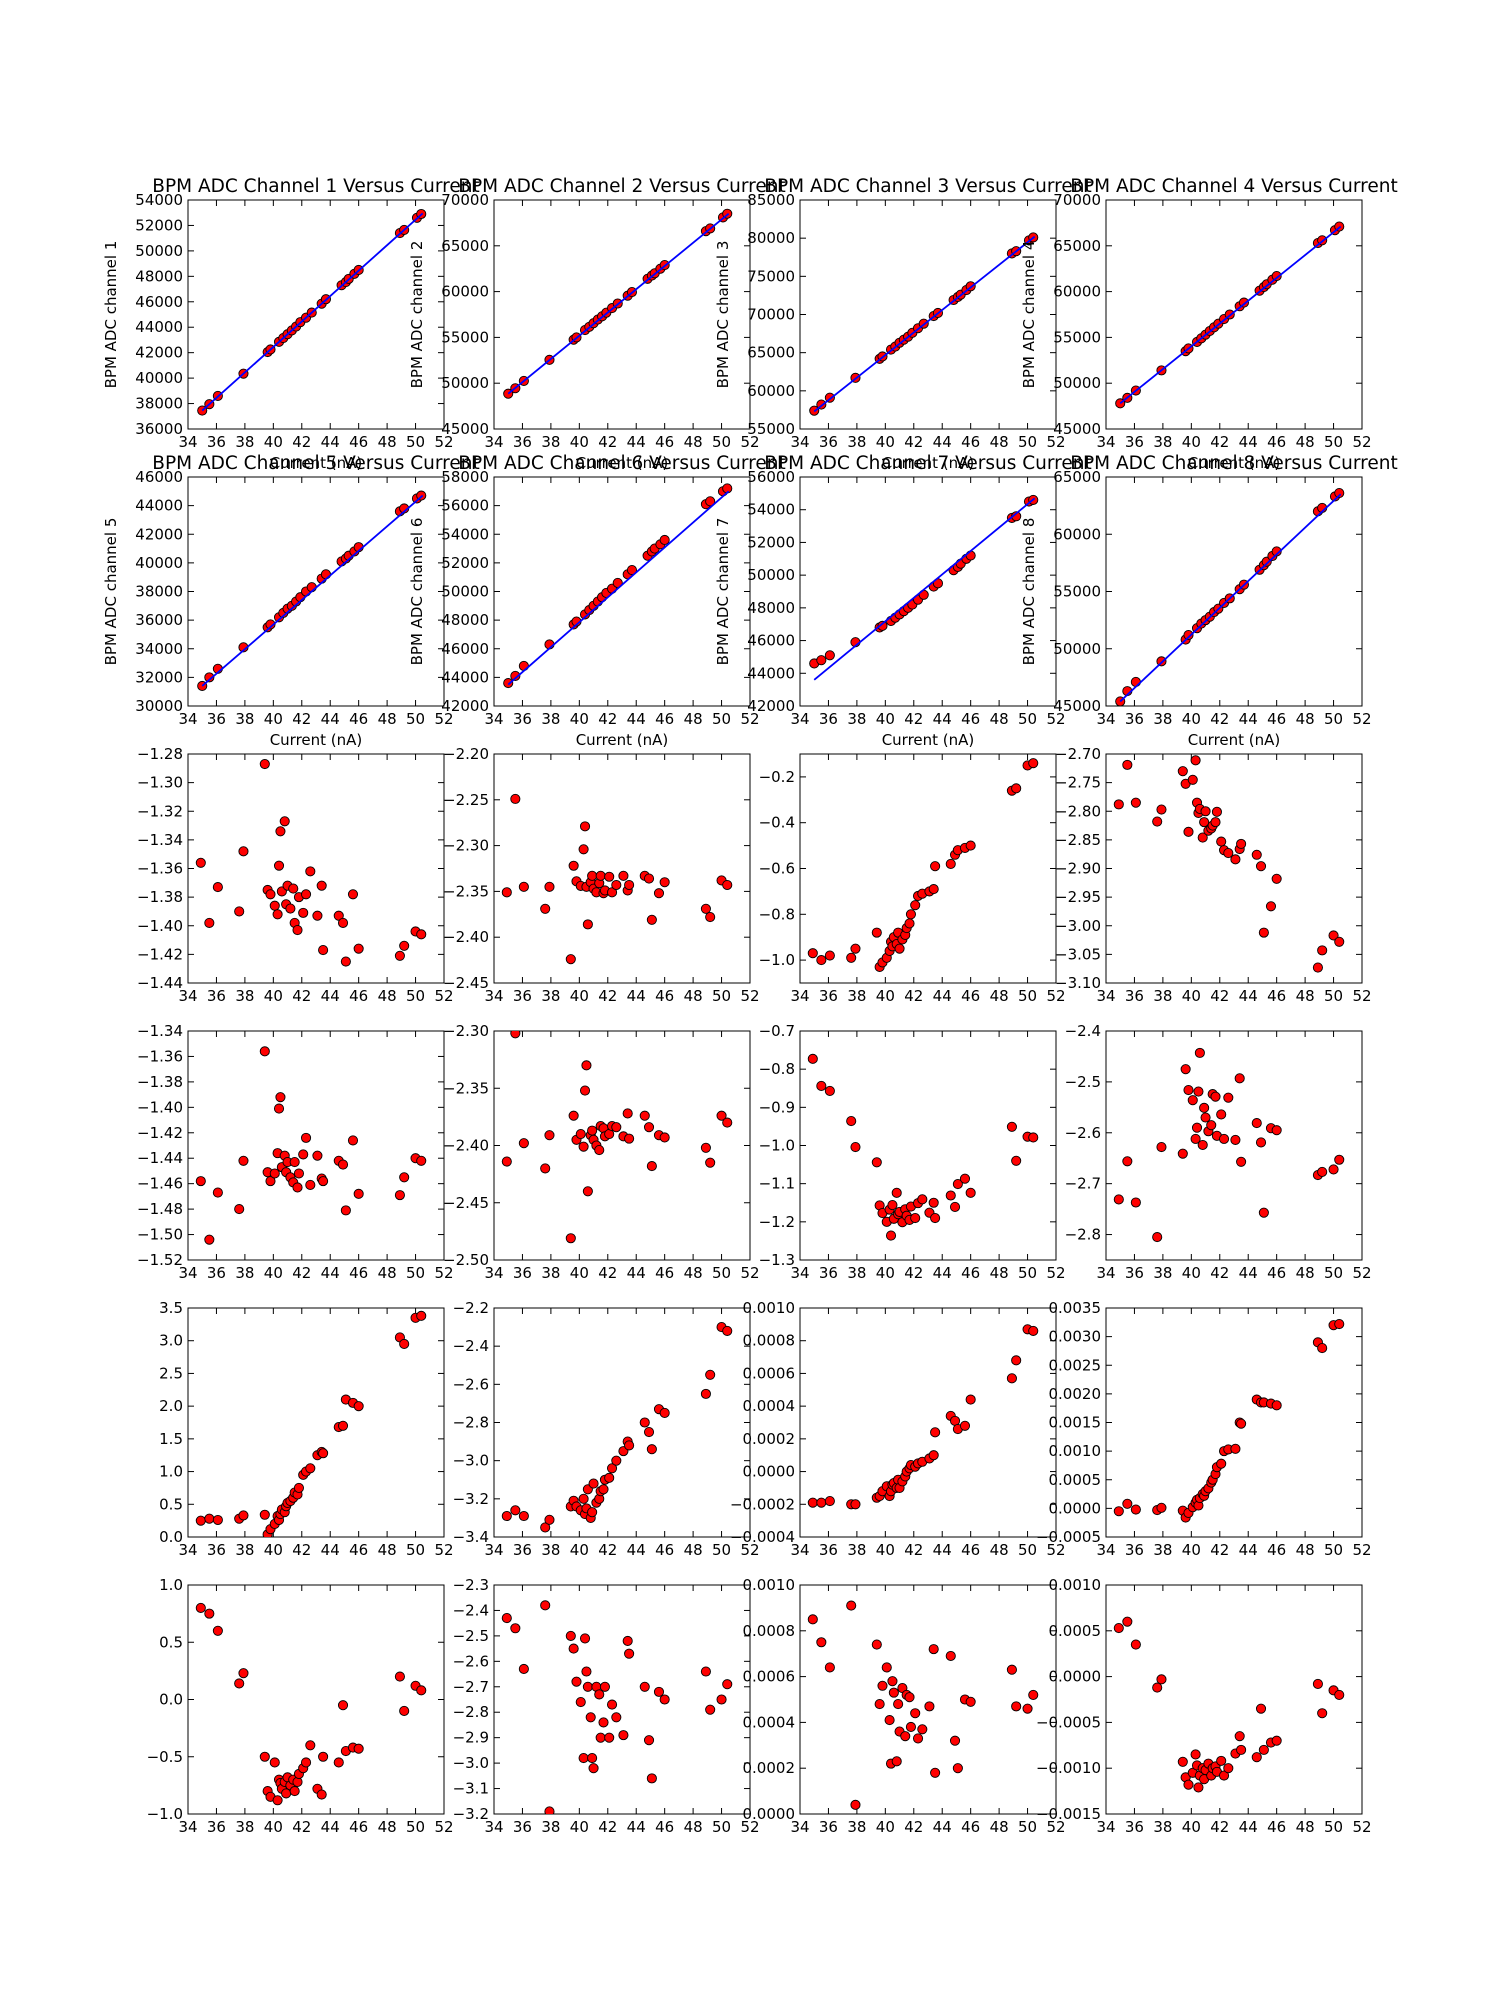 This screenshot has height=2000, width=1500. I want to click on y-tick-label: 50000, so click(1077, 649).